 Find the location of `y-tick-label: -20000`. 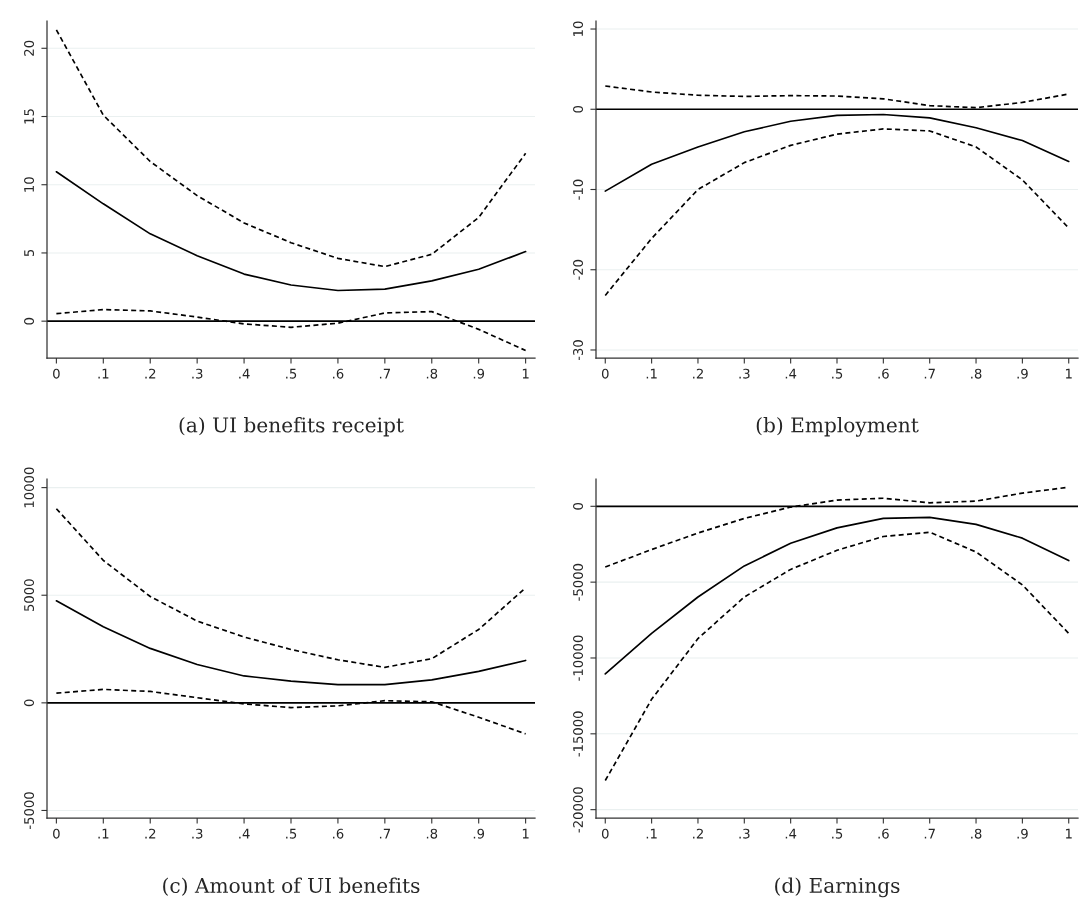

y-tick-label: -20000 is located at coordinates (578, 810).